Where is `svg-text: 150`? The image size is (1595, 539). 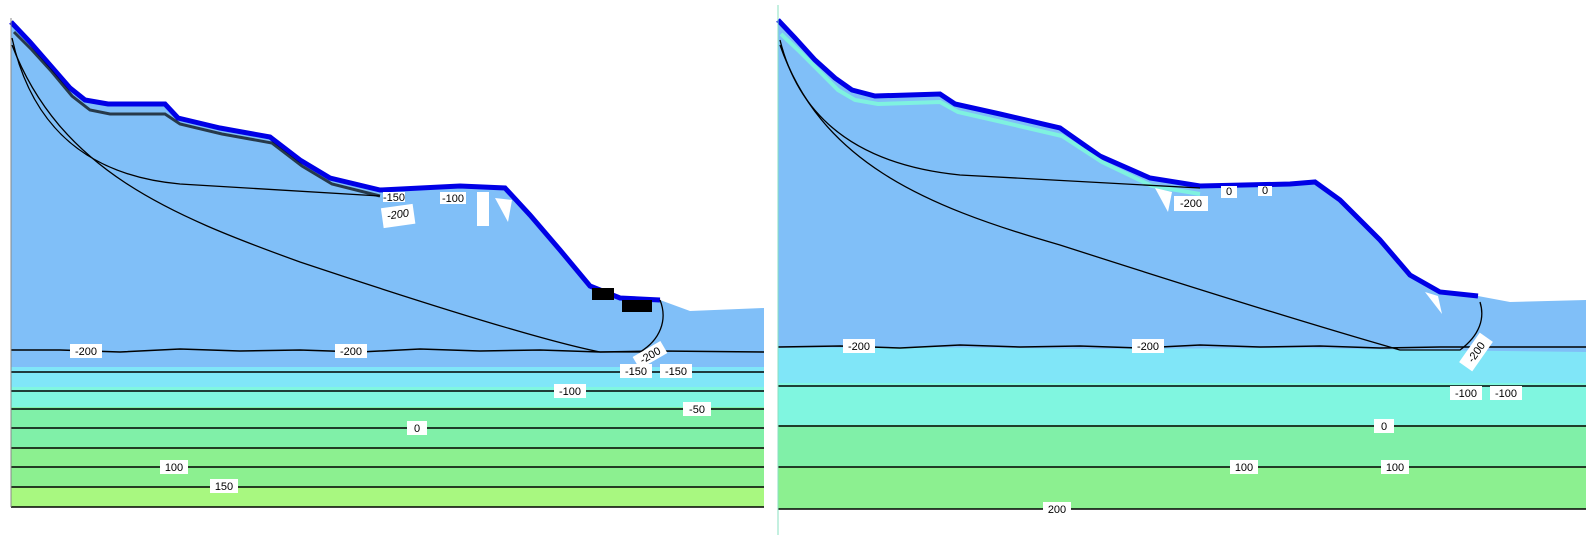
svg-text: 150 is located at coordinates (224, 487).